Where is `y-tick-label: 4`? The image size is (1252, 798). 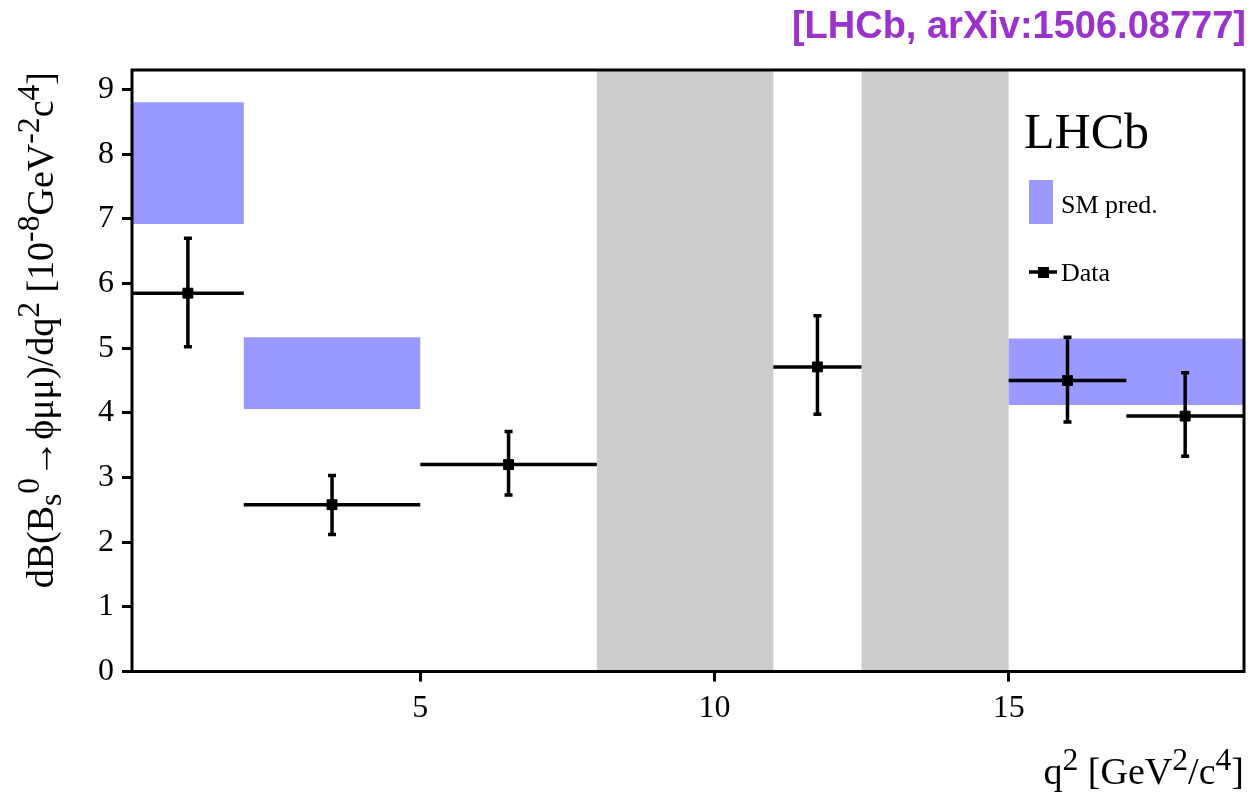 y-tick-label: 4 is located at coordinates (106, 410).